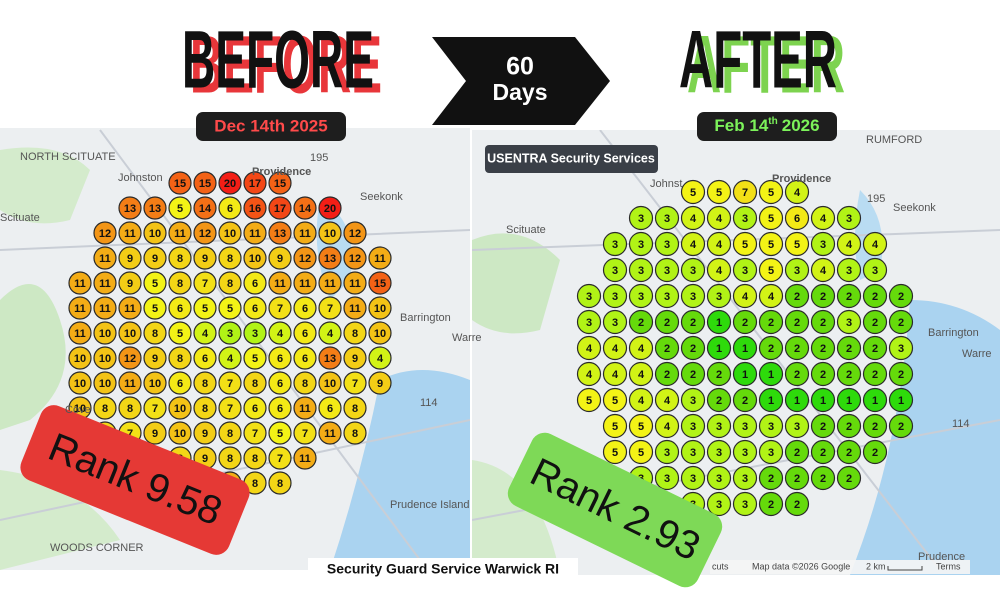 Image resolution: width=1000 pixels, height=600 pixels. What do you see at coordinates (180, 384) in the screenshot?
I see `rank-value: 6` at bounding box center [180, 384].